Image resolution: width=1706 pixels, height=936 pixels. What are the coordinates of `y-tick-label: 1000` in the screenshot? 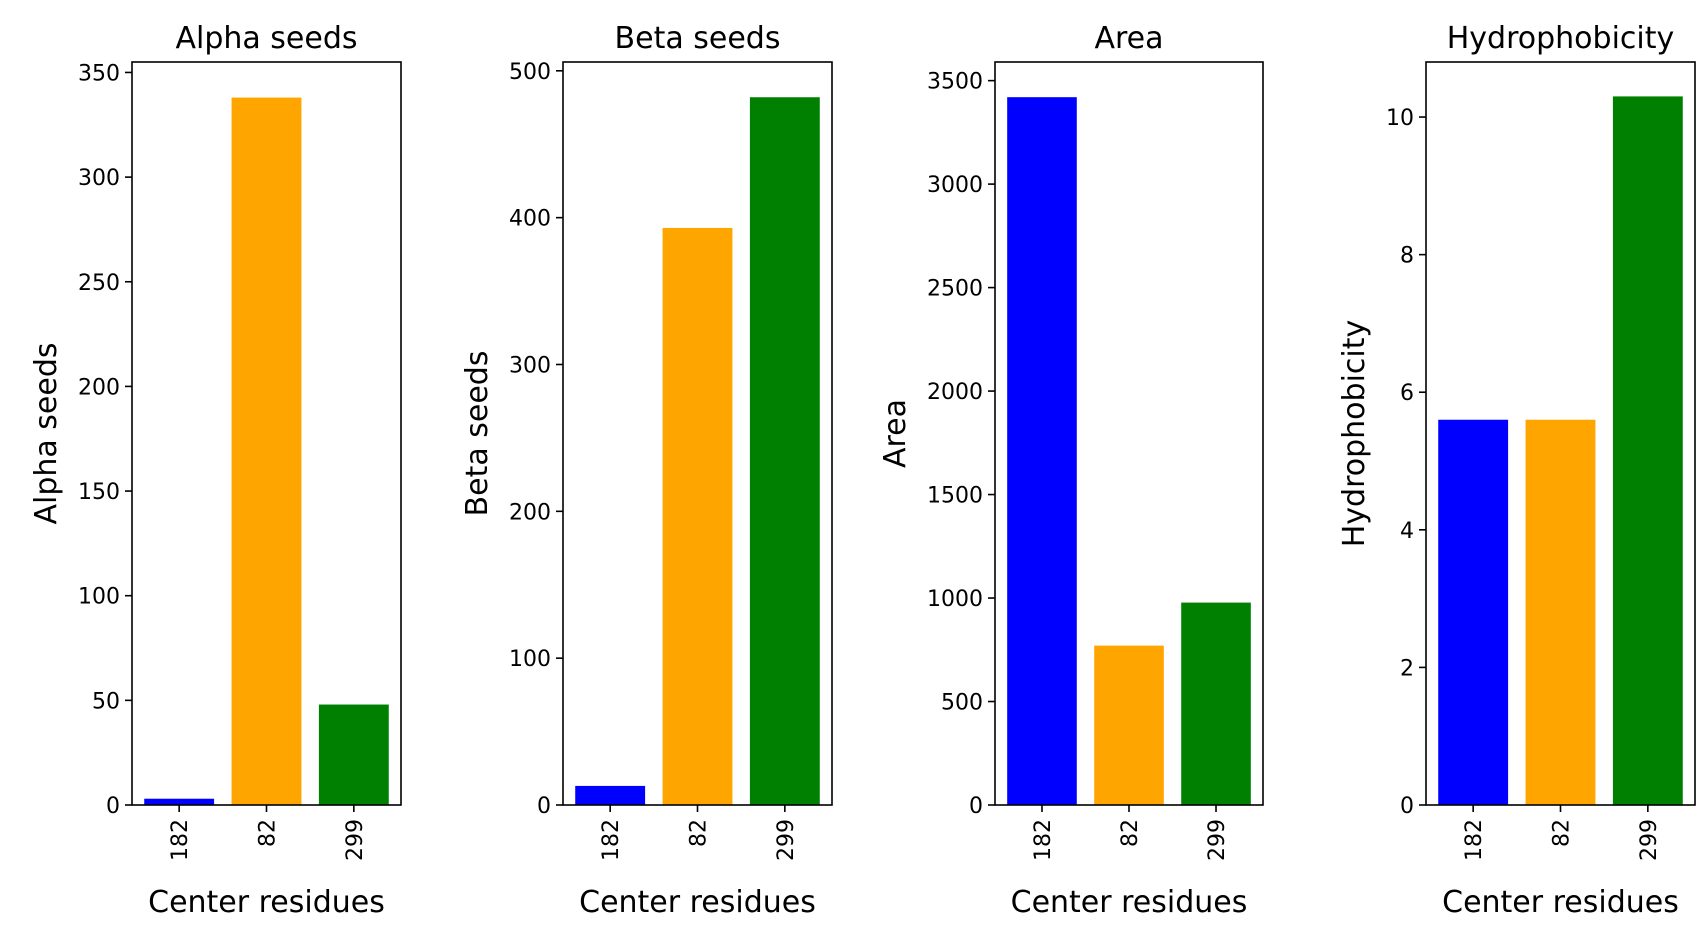 It's located at (955, 599).